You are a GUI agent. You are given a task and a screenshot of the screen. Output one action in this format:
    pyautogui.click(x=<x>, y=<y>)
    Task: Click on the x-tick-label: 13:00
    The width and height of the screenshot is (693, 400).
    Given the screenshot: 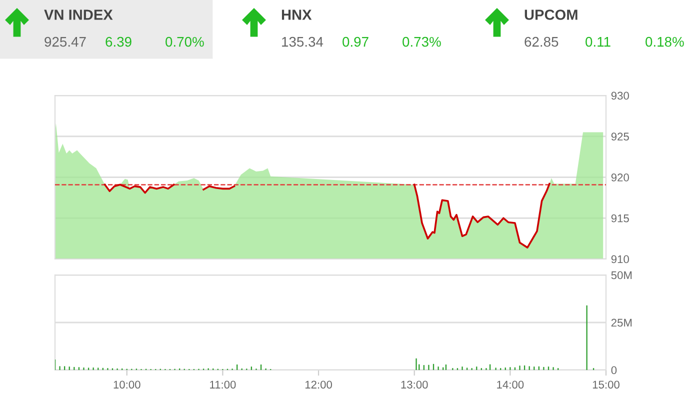 What is the action you would take?
    pyautogui.click(x=414, y=384)
    